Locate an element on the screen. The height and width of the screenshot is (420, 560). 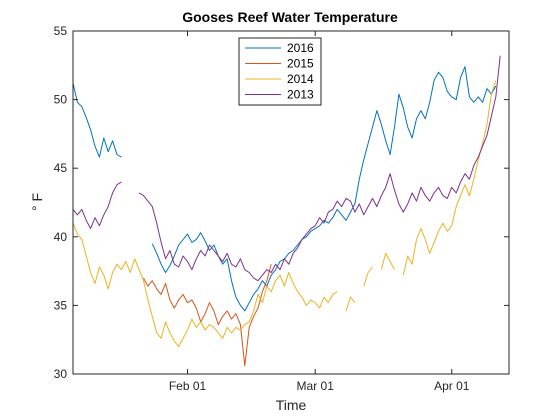
legend-box is located at coordinates (280, 71).